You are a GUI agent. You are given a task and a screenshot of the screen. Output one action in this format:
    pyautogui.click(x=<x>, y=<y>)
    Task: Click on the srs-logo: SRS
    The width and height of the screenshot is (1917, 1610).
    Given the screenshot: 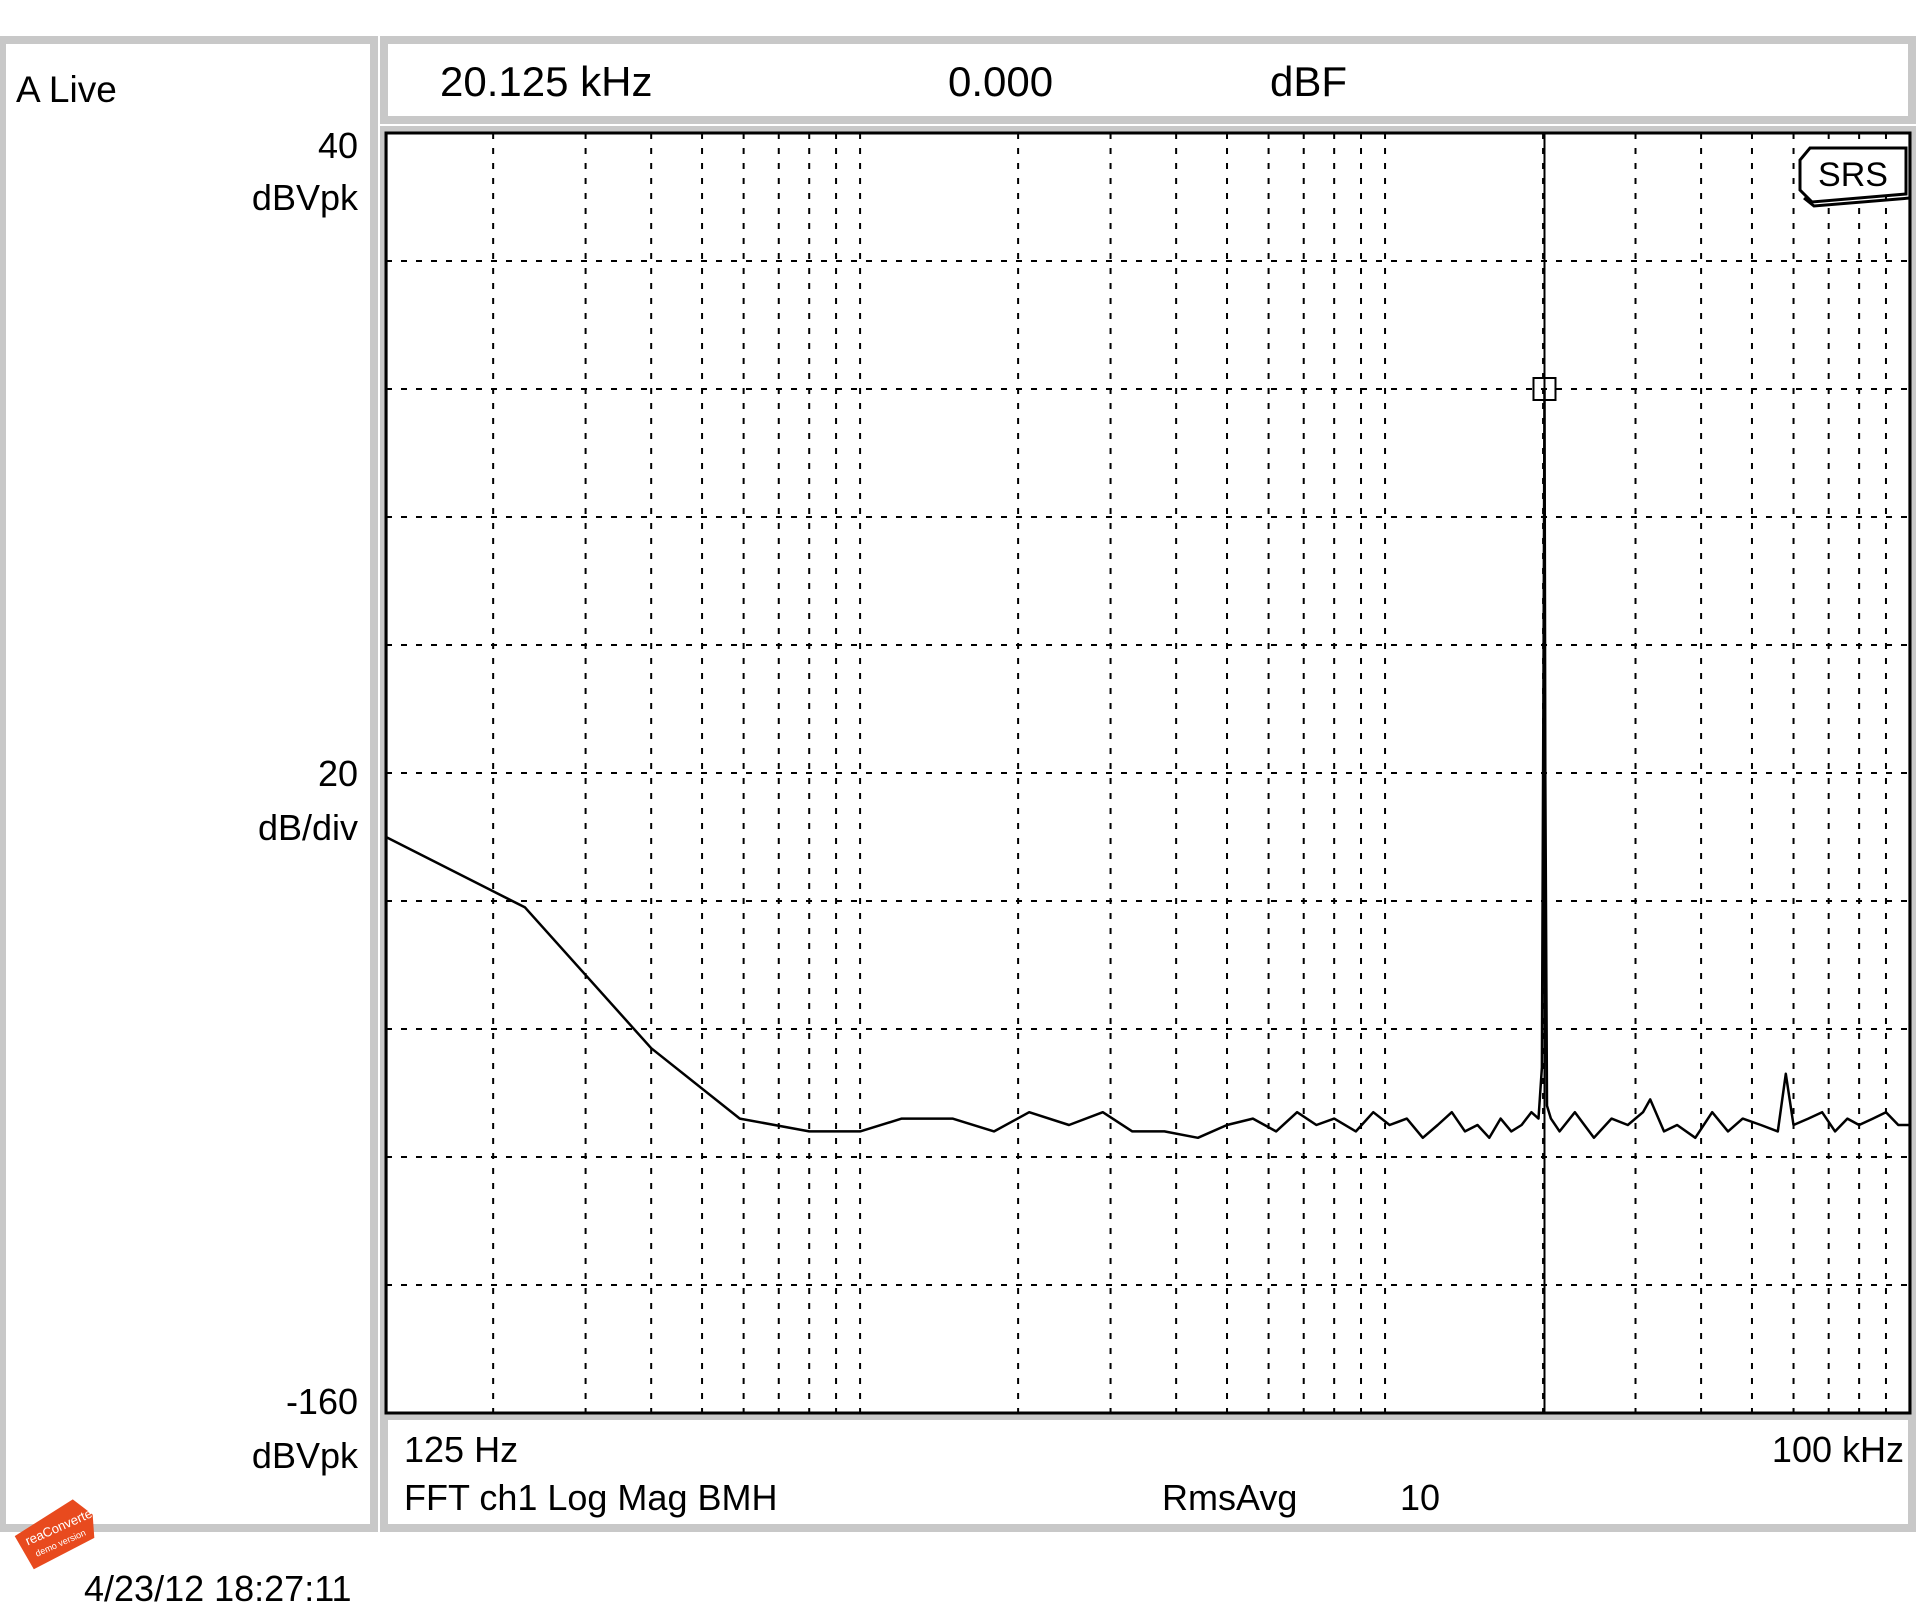 What is the action you would take?
    pyautogui.click(x=1855, y=177)
    